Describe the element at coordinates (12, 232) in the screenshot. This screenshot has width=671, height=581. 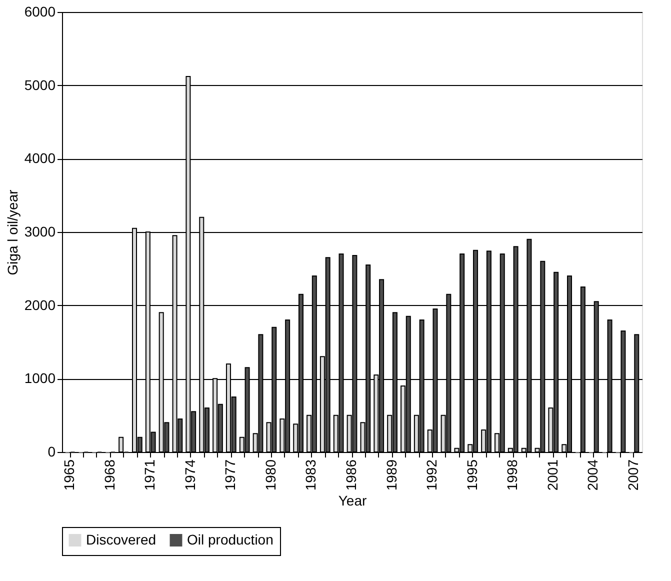
I see `y-axis-title: Giga l oil/year` at that location.